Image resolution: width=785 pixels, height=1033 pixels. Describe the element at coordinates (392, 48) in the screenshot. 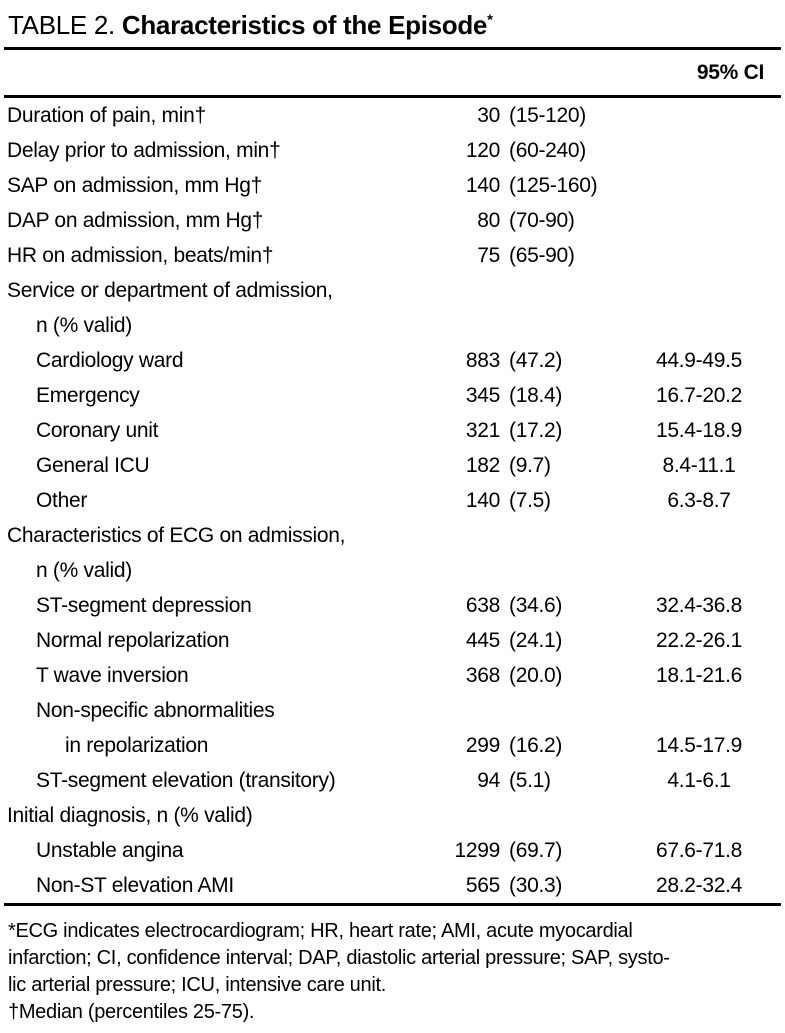

I see `top-rule` at that location.